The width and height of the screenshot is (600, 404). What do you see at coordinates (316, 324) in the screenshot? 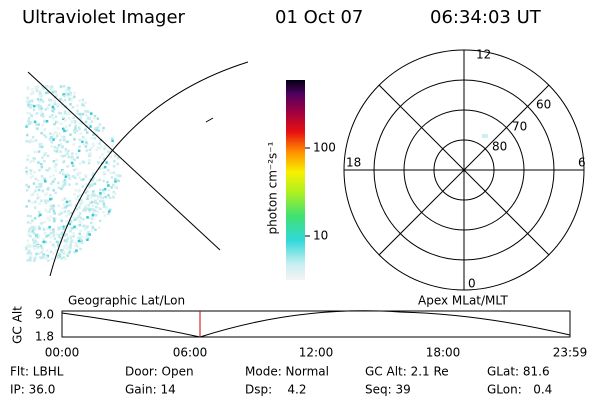
I see `timeline-frame` at bounding box center [316, 324].